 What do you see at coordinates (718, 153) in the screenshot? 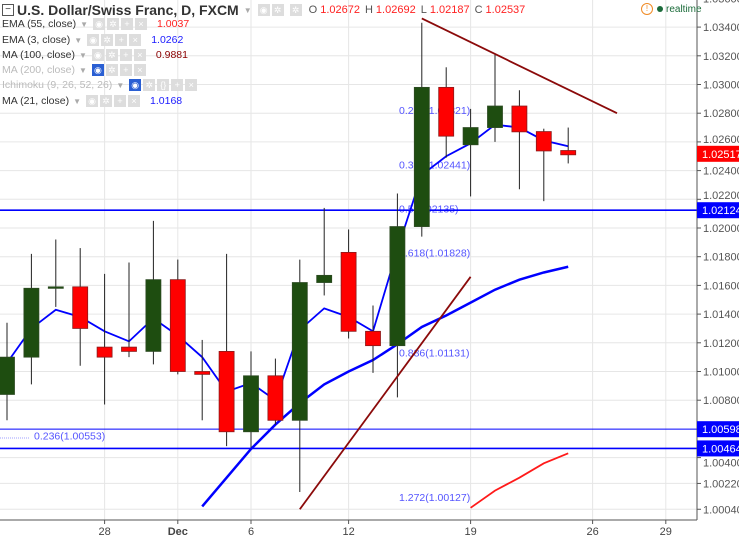
I see `last-price-tag` at bounding box center [718, 153].